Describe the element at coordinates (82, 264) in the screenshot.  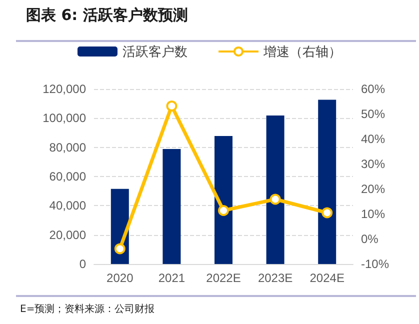
I see `y-tick-label: 0` at that location.